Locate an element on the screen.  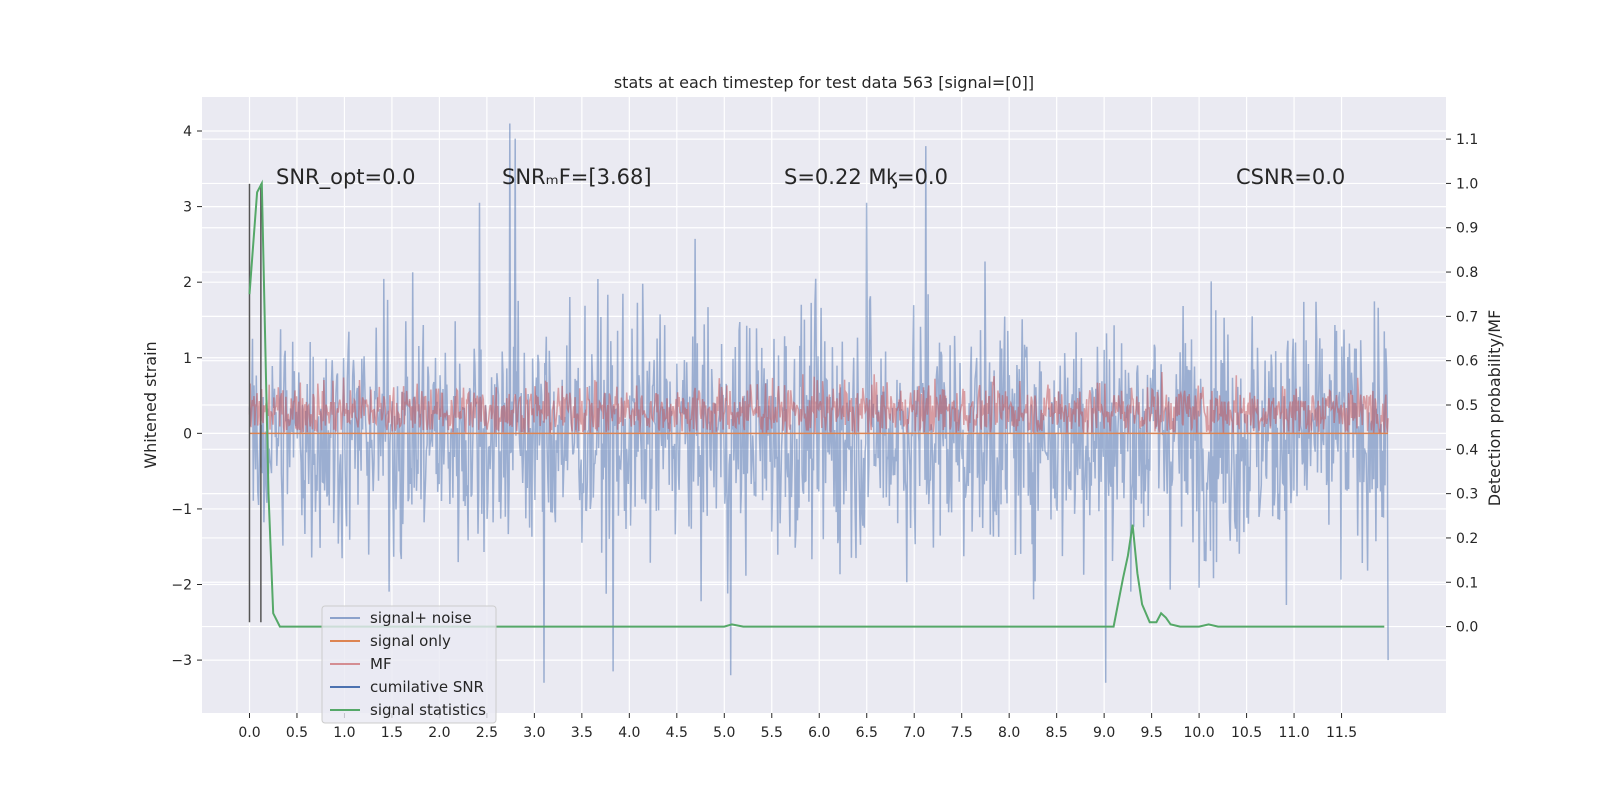
y2-tick-label: 0.2 is located at coordinates (1467, 539).